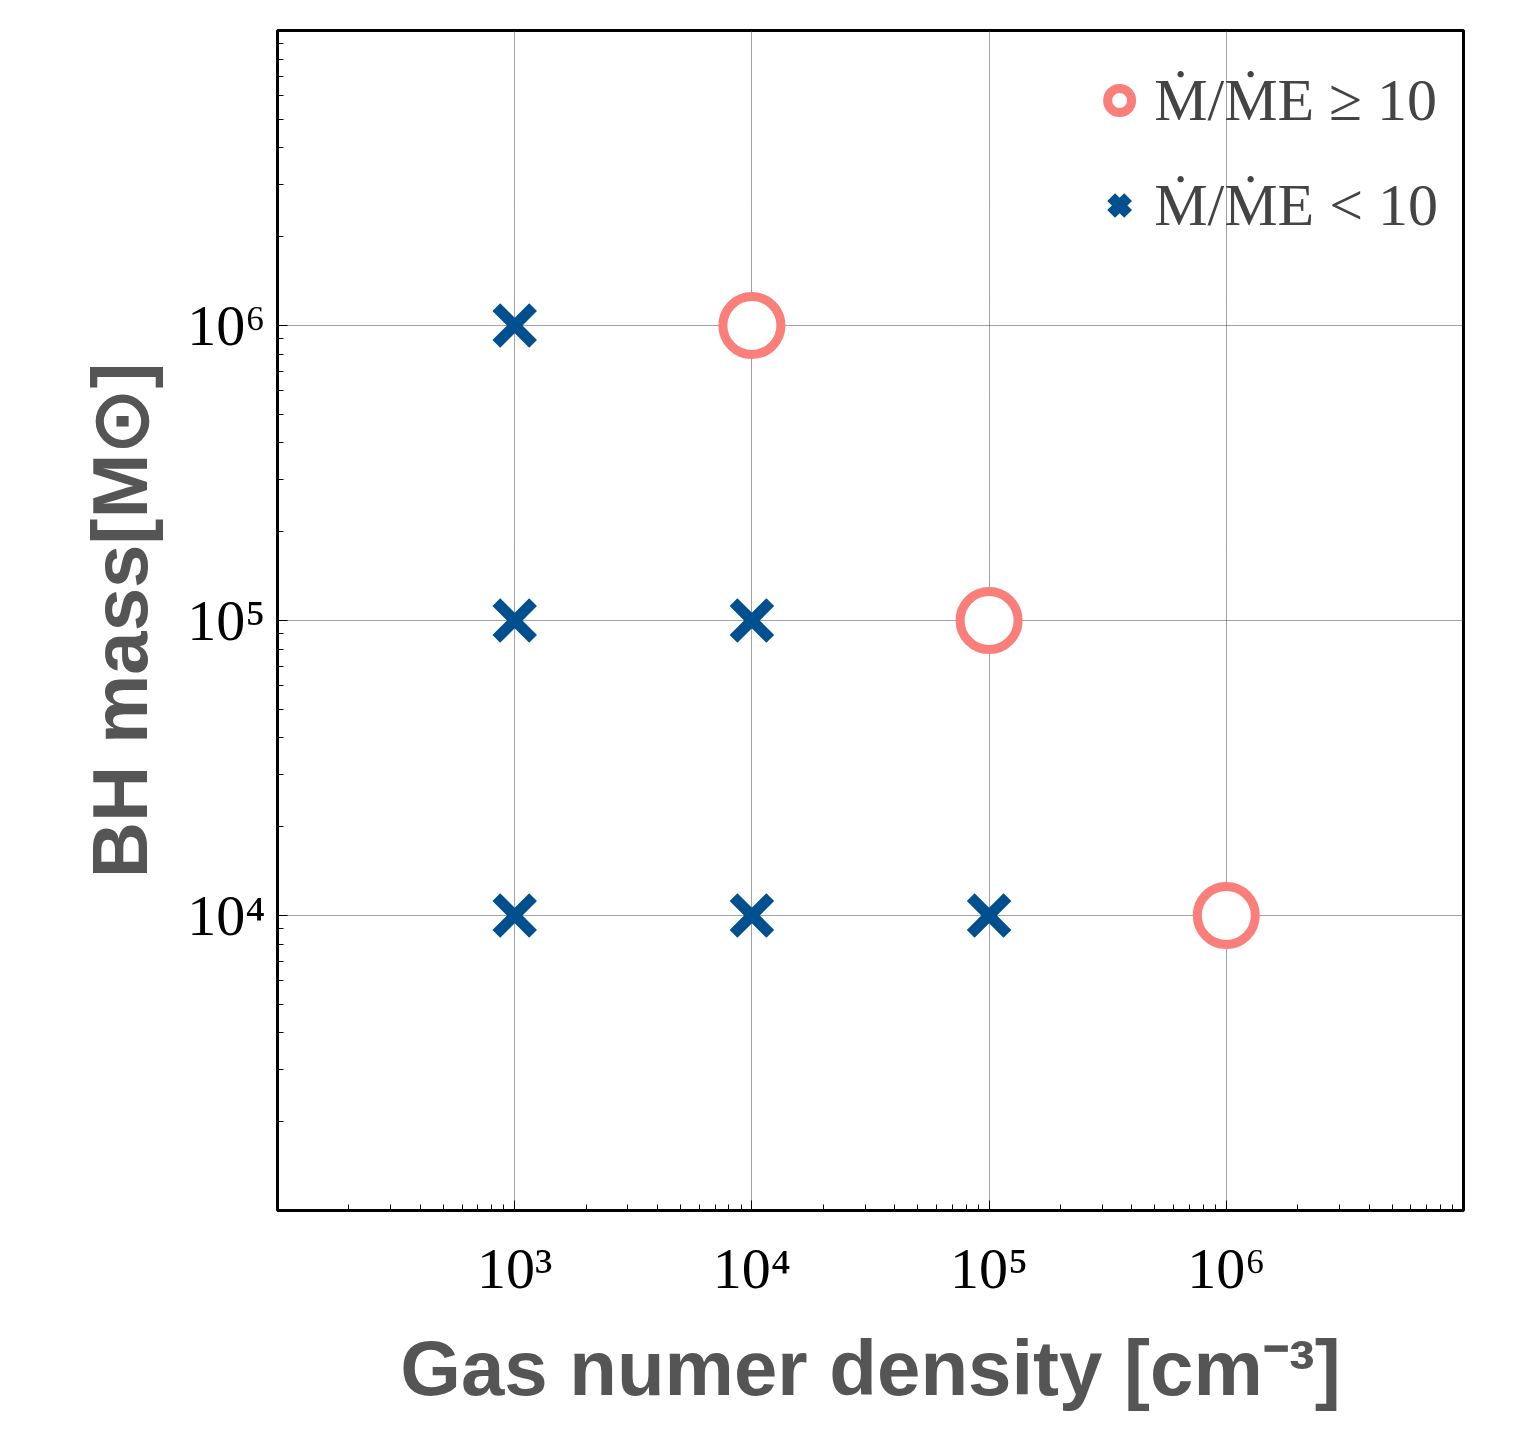 This screenshot has width=1525, height=1444. What do you see at coordinates (870, 1367) in the screenshot?
I see `x-axis-title: Gas numer density [cm⁻³]` at bounding box center [870, 1367].